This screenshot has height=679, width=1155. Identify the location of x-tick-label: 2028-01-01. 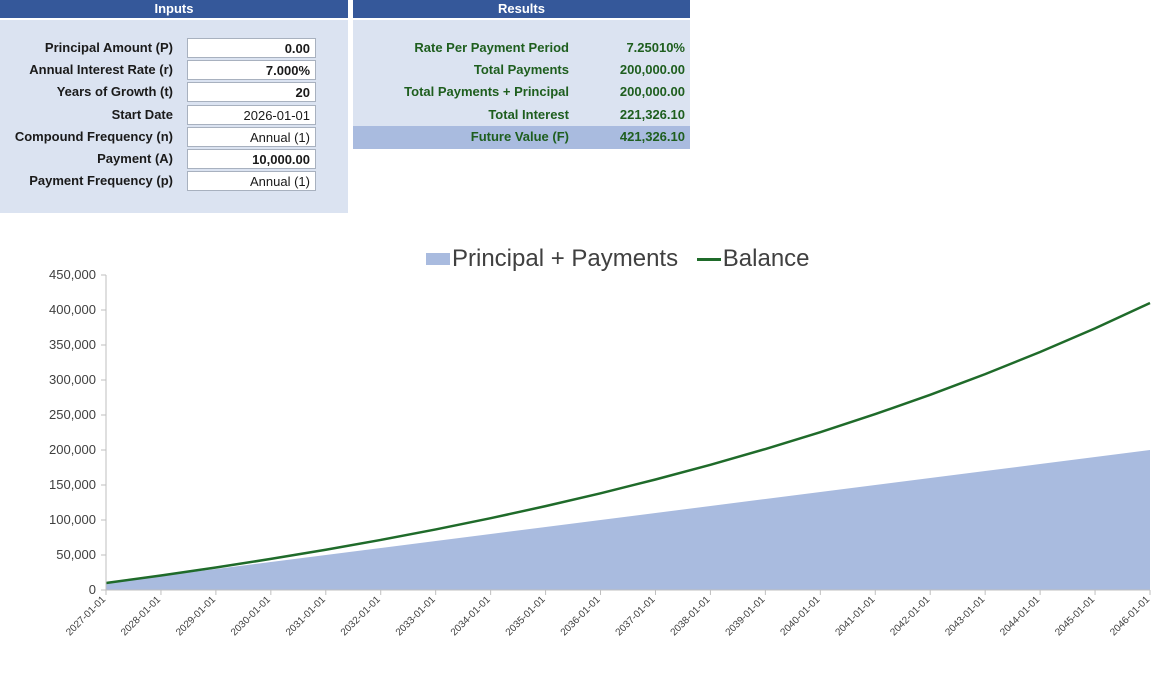
(141, 616).